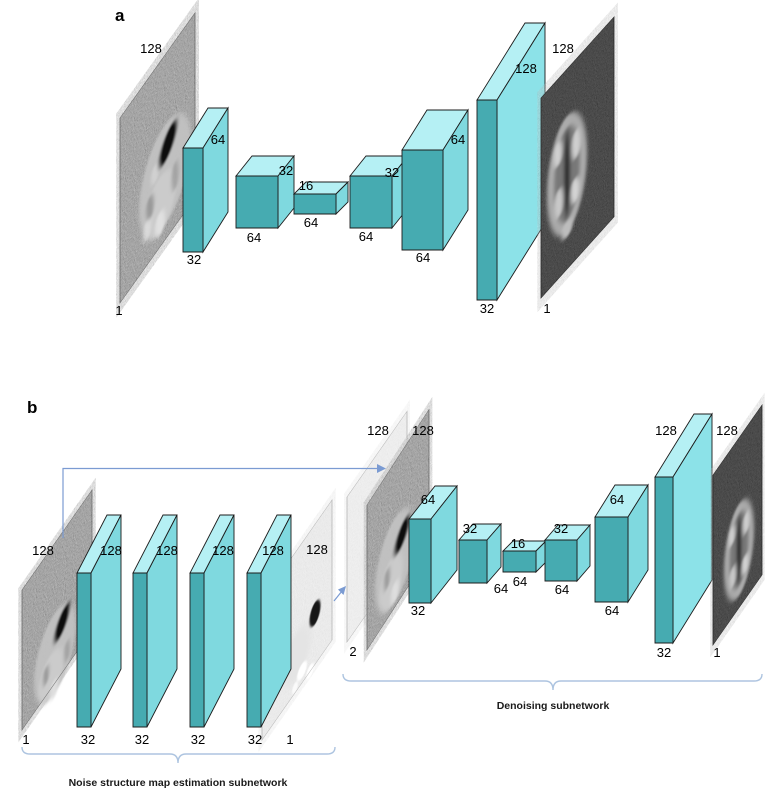 The height and width of the screenshot is (801, 784). I want to click on conv-block-d6, so click(683, 528).